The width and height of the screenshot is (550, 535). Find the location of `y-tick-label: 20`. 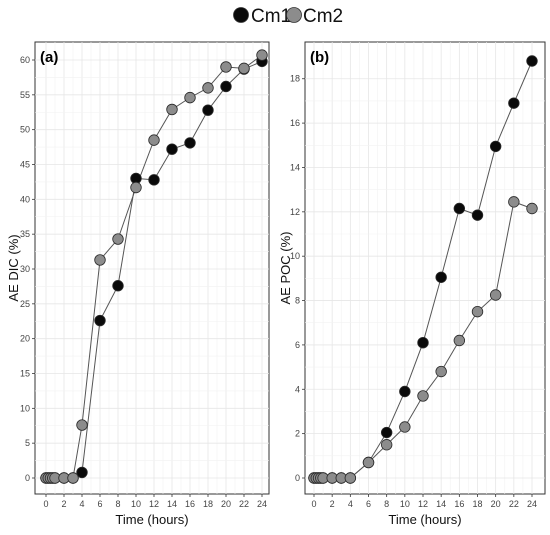

y-tick-label: 20 is located at coordinates (25, 339).